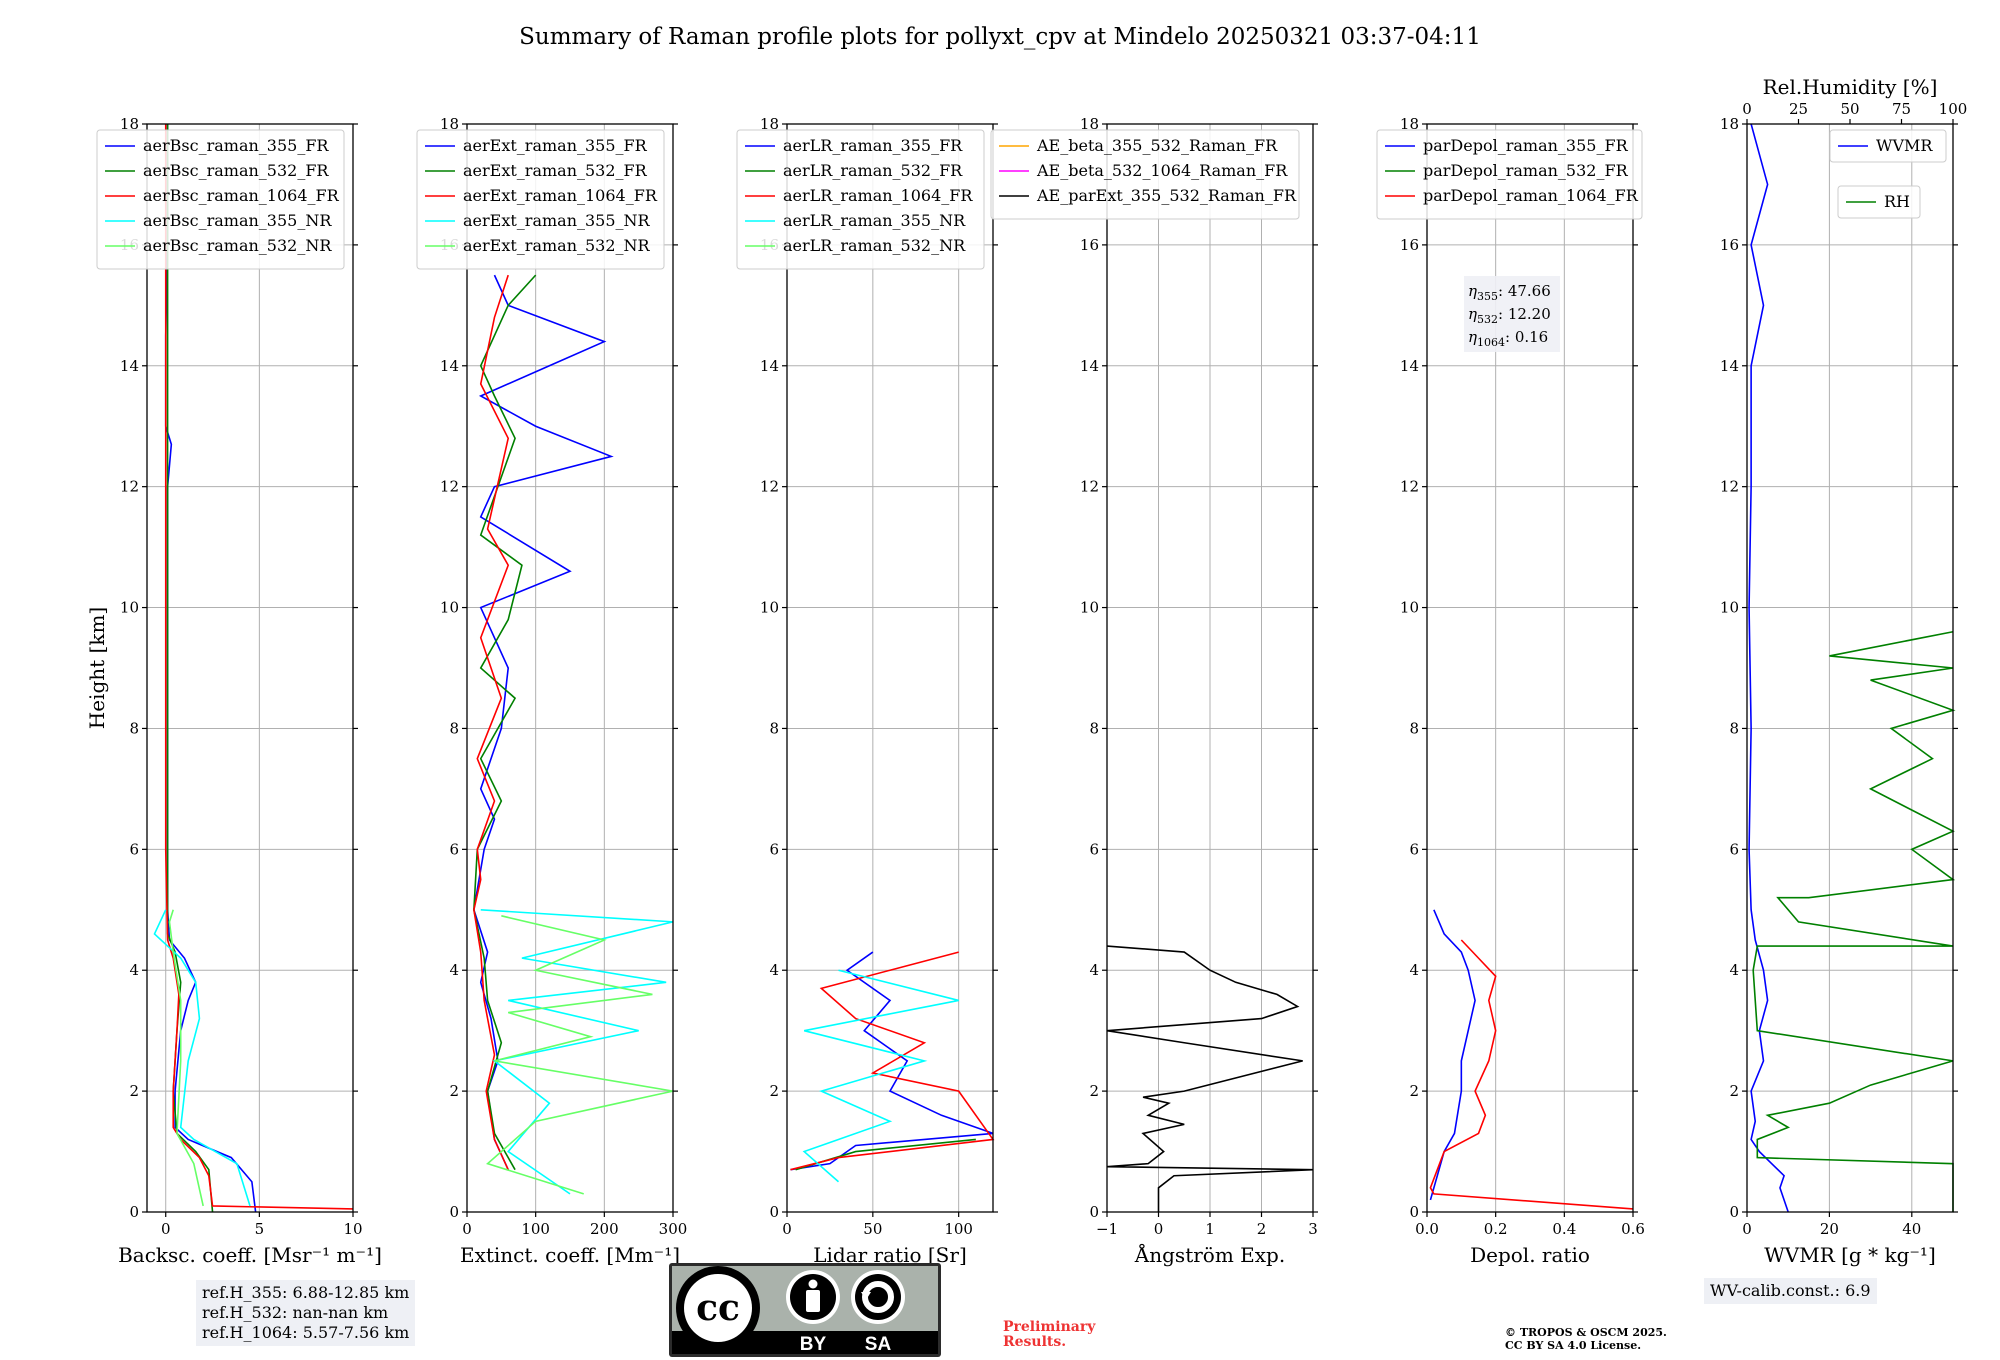 This screenshot has width=2000, height=1360. I want to click on series-line-parDepol_raman_355_FR, so click(1452, 1055).